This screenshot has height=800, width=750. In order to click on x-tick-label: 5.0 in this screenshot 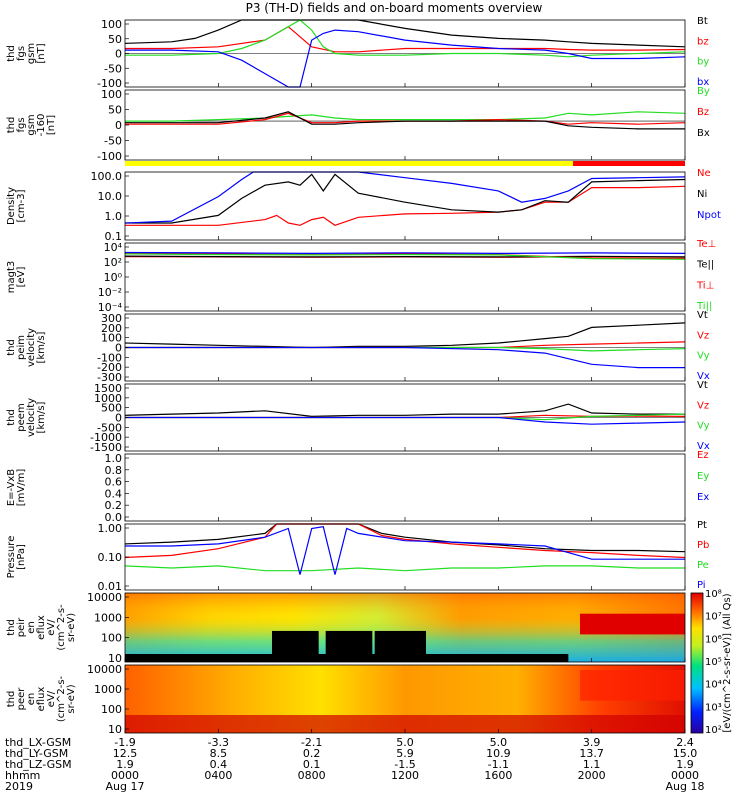, I will do `click(405, 742)`.